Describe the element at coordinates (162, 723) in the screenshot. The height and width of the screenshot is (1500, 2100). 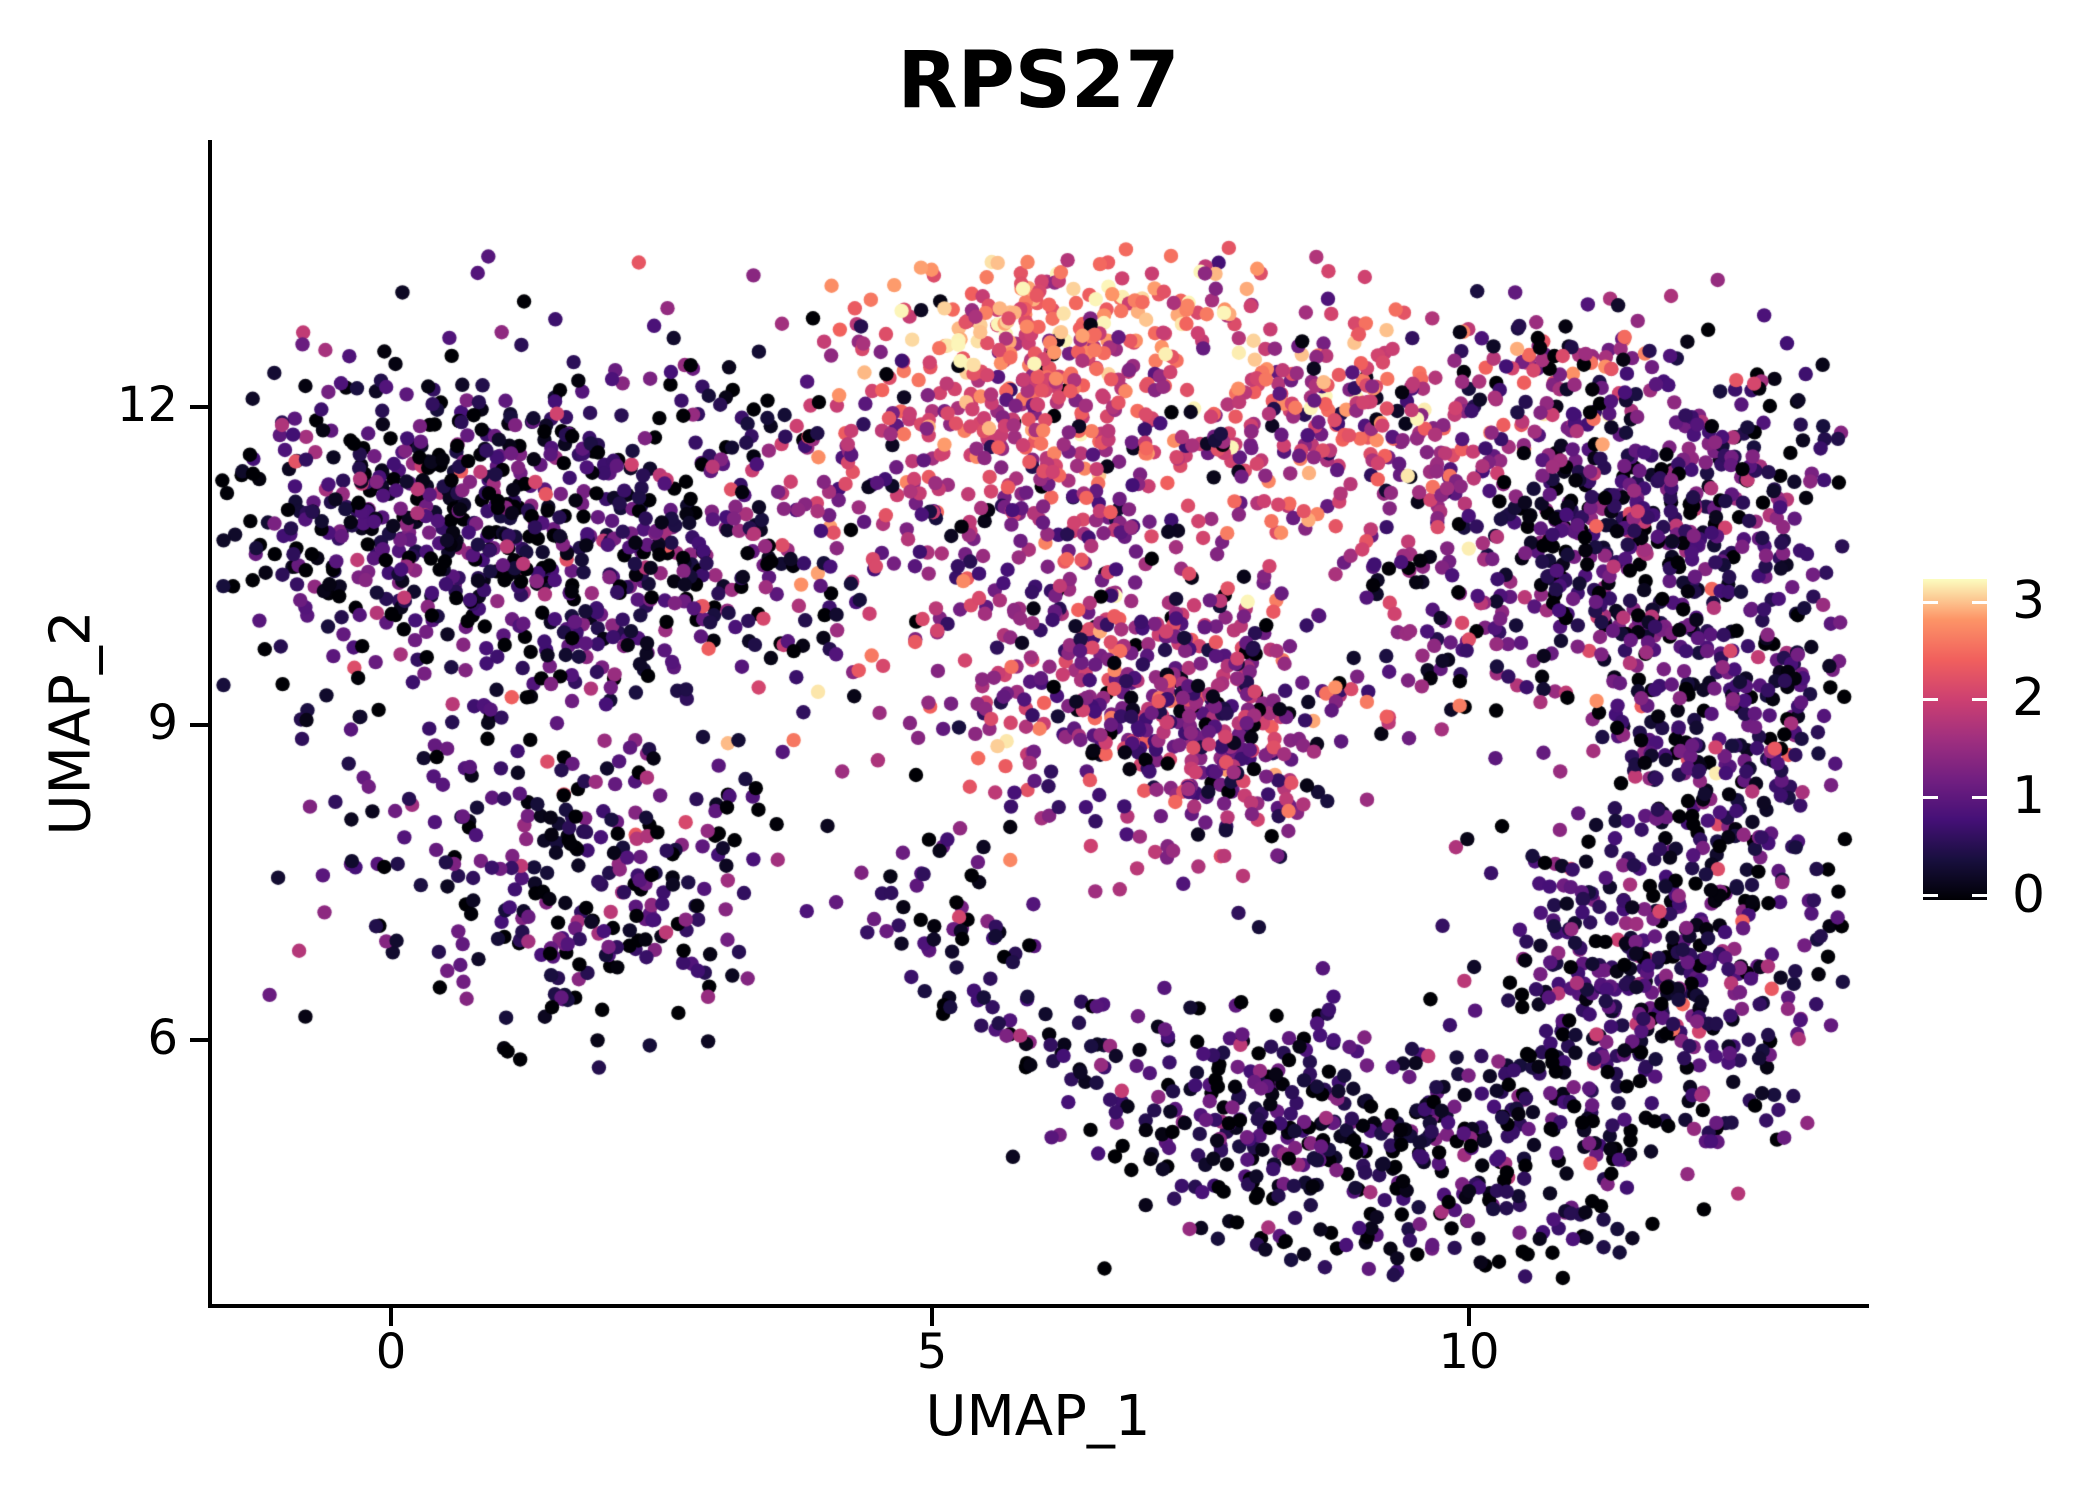
I see `y-tick-label-9: 9` at that location.